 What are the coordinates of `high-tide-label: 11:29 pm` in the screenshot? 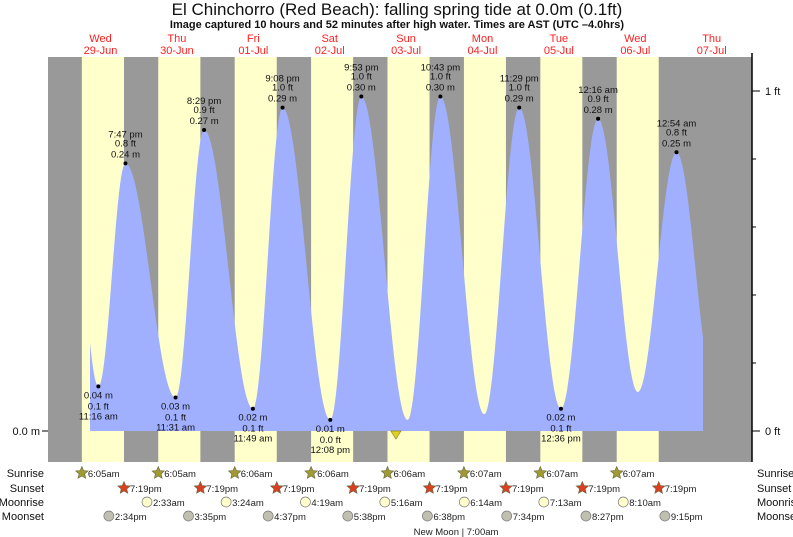 It's located at (519, 79).